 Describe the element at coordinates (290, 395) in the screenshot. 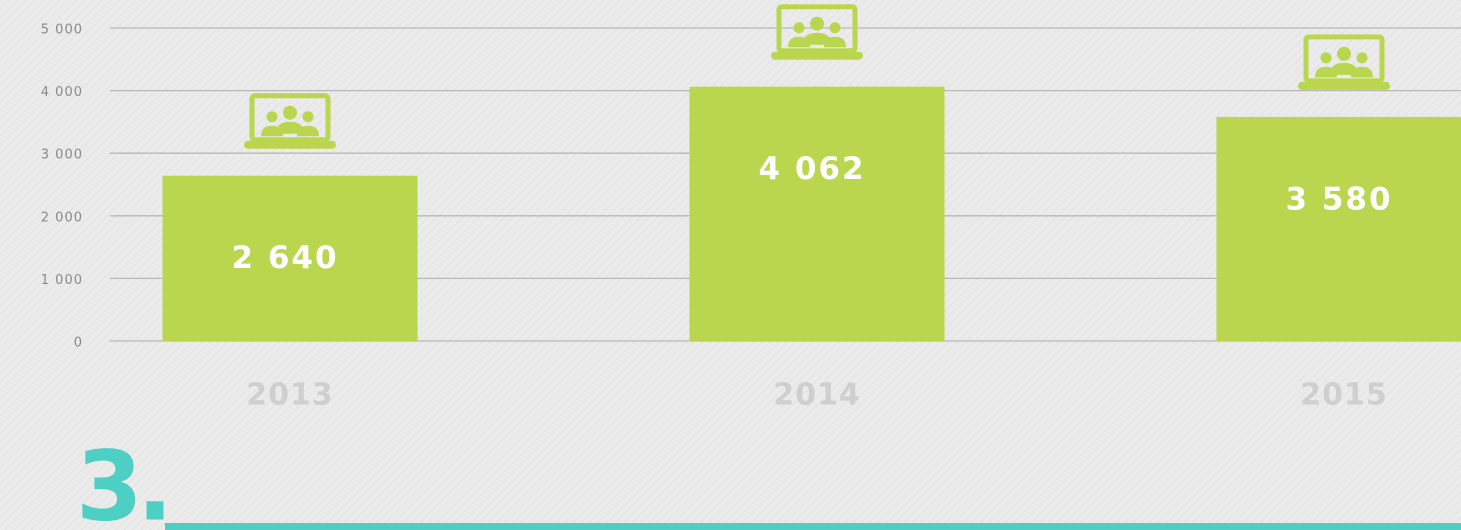

I see `x-tick-label: 2013` at that location.